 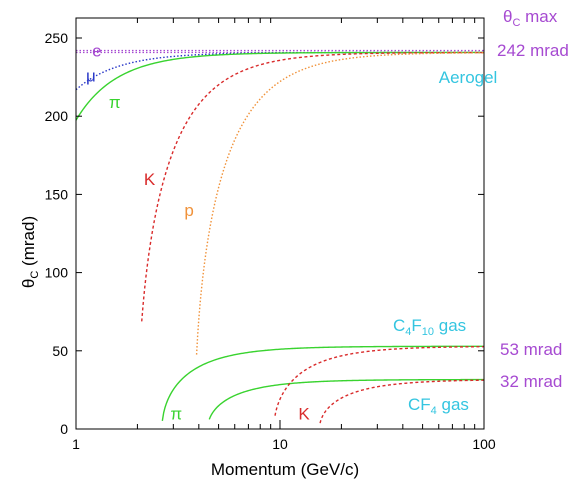 I want to click on label-pi-aero: π, so click(x=115, y=102).